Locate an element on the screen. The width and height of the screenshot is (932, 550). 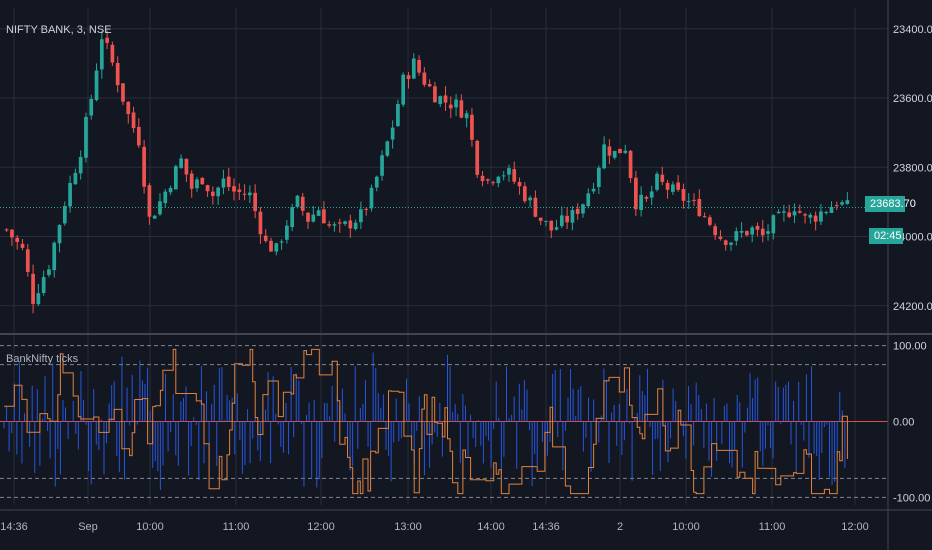
price-axis-label: 23400.00 is located at coordinates (912, 30).